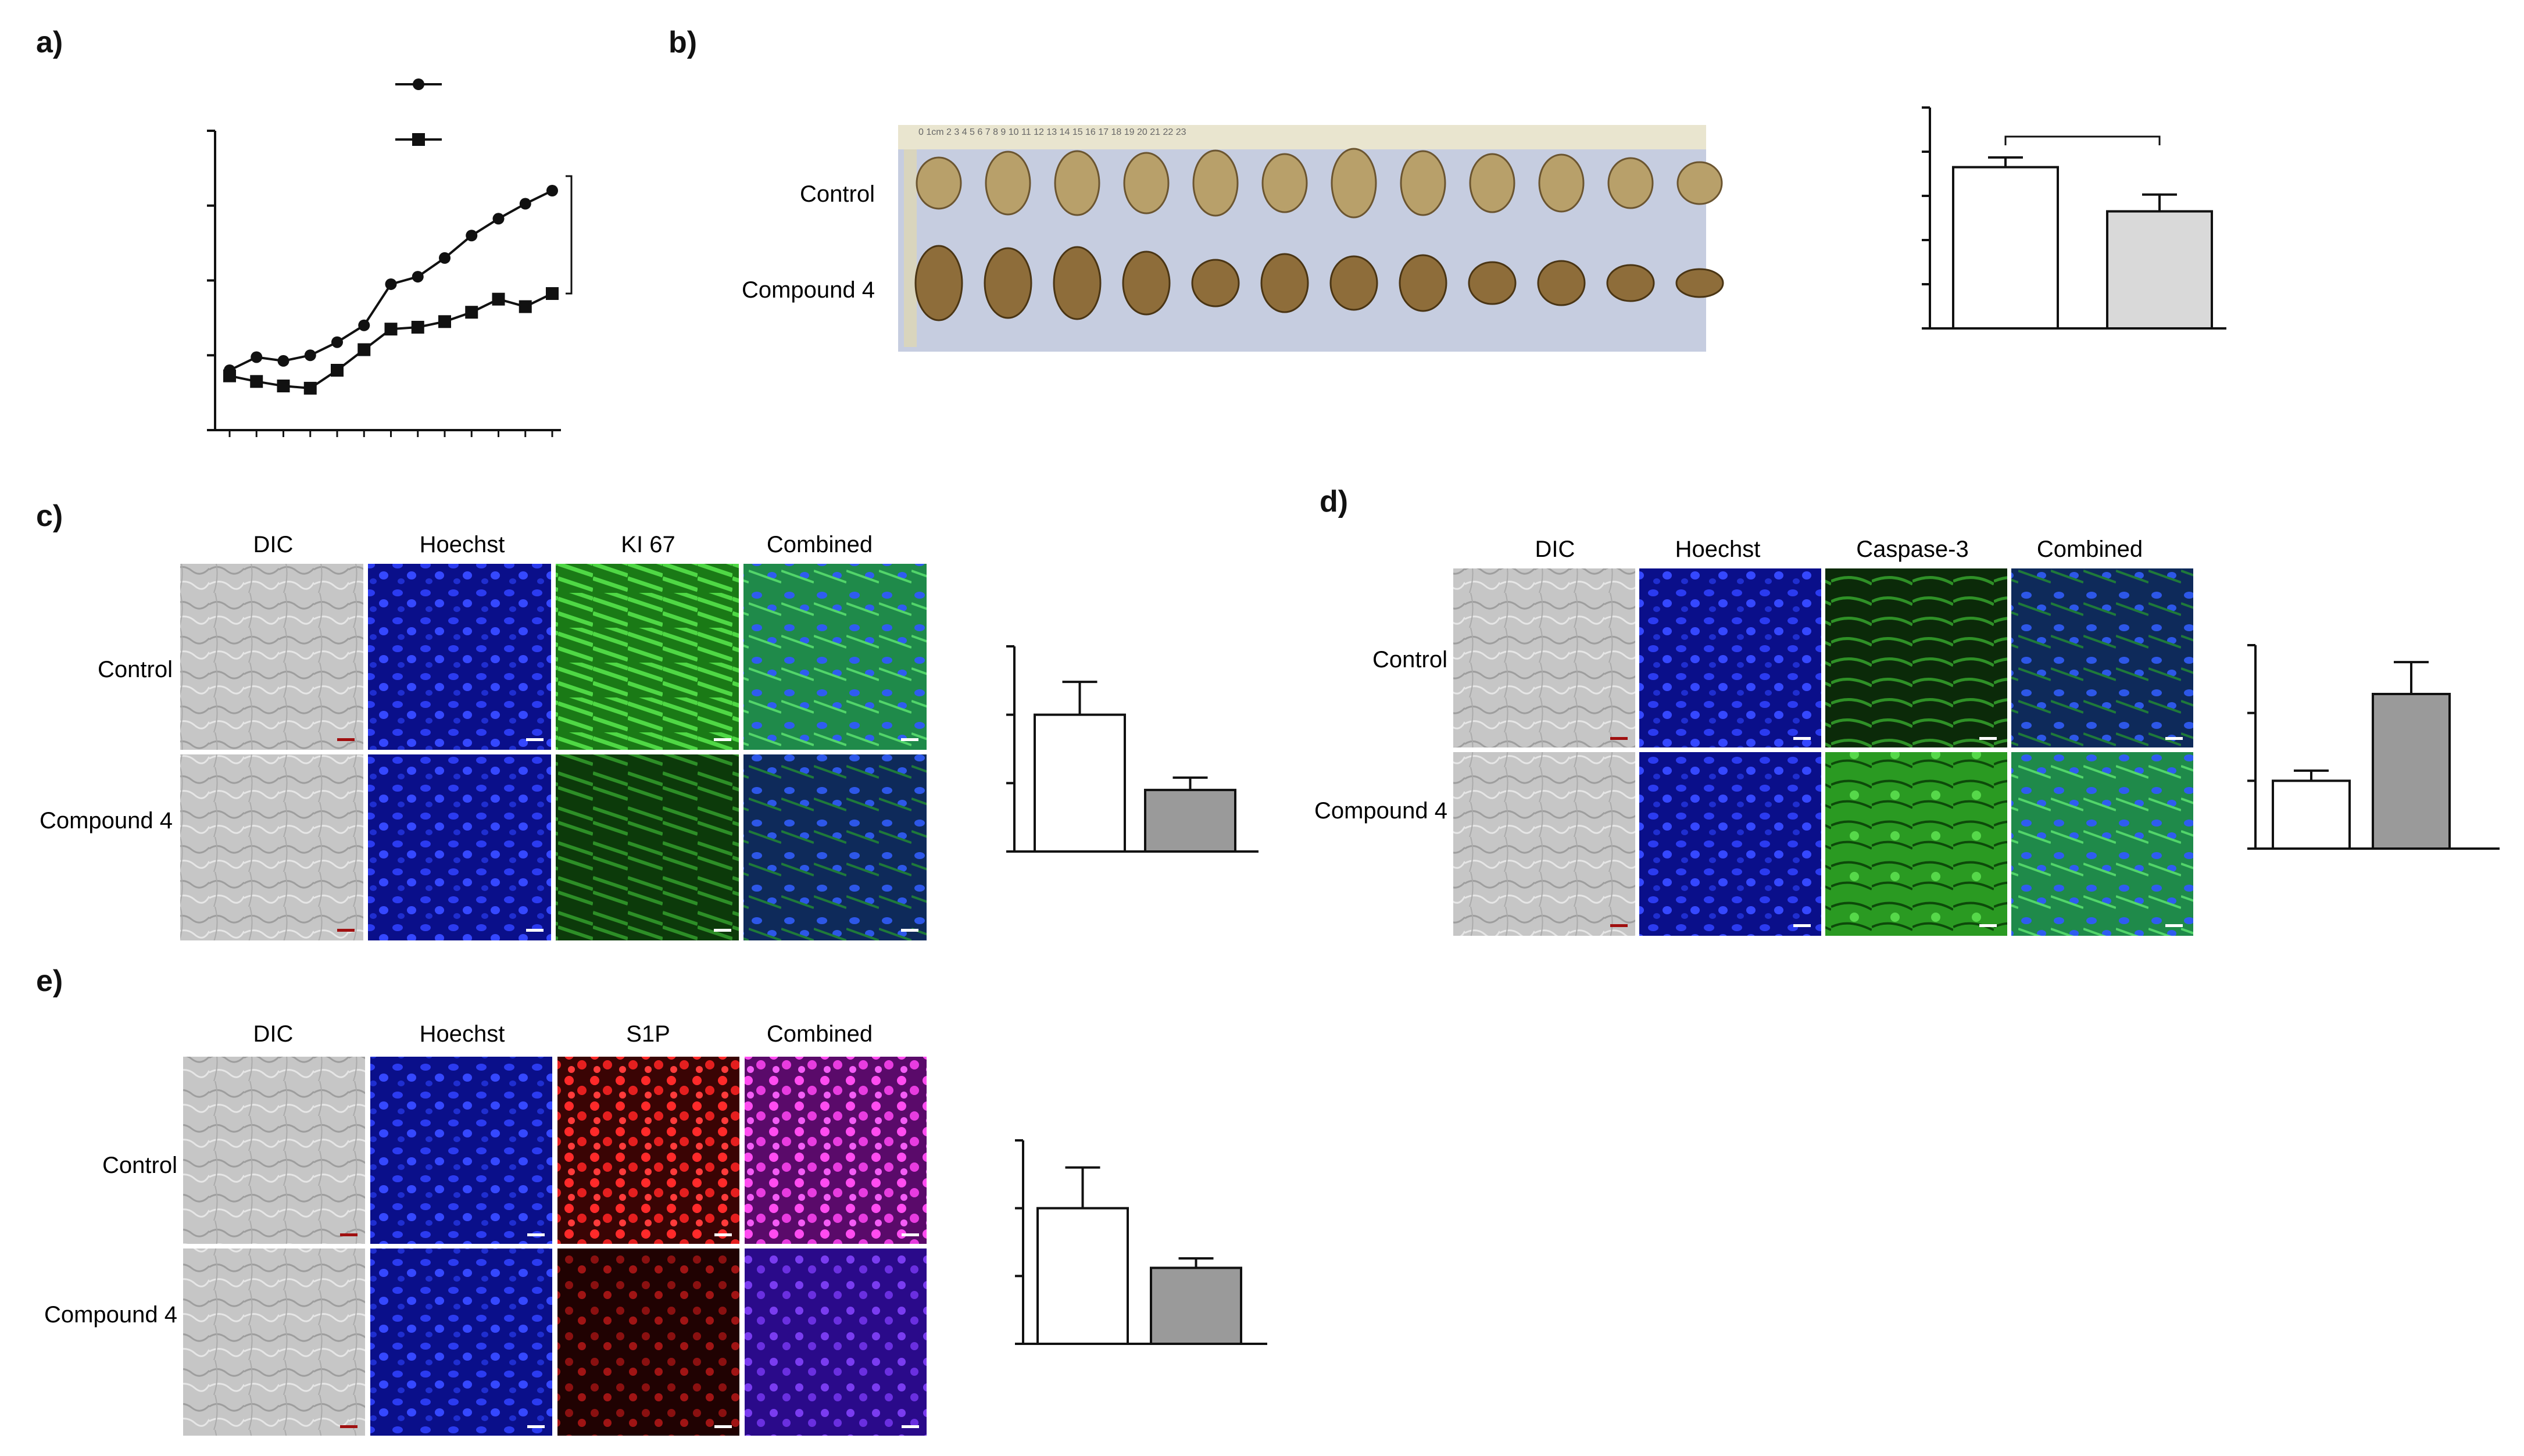 The height and width of the screenshot is (1456, 2524). What do you see at coordinates (461, 1342) in the screenshot?
I see `image-hoechst-compound4-e` at bounding box center [461, 1342].